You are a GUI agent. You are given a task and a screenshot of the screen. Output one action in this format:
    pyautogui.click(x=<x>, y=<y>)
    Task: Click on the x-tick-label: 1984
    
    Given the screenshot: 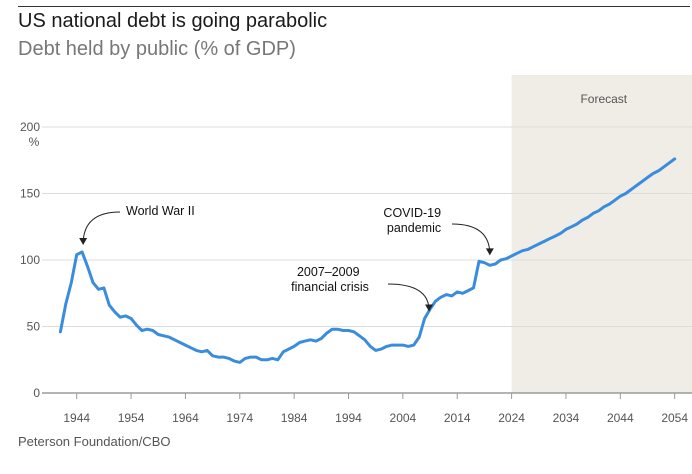 What is the action you would take?
    pyautogui.click(x=294, y=418)
    